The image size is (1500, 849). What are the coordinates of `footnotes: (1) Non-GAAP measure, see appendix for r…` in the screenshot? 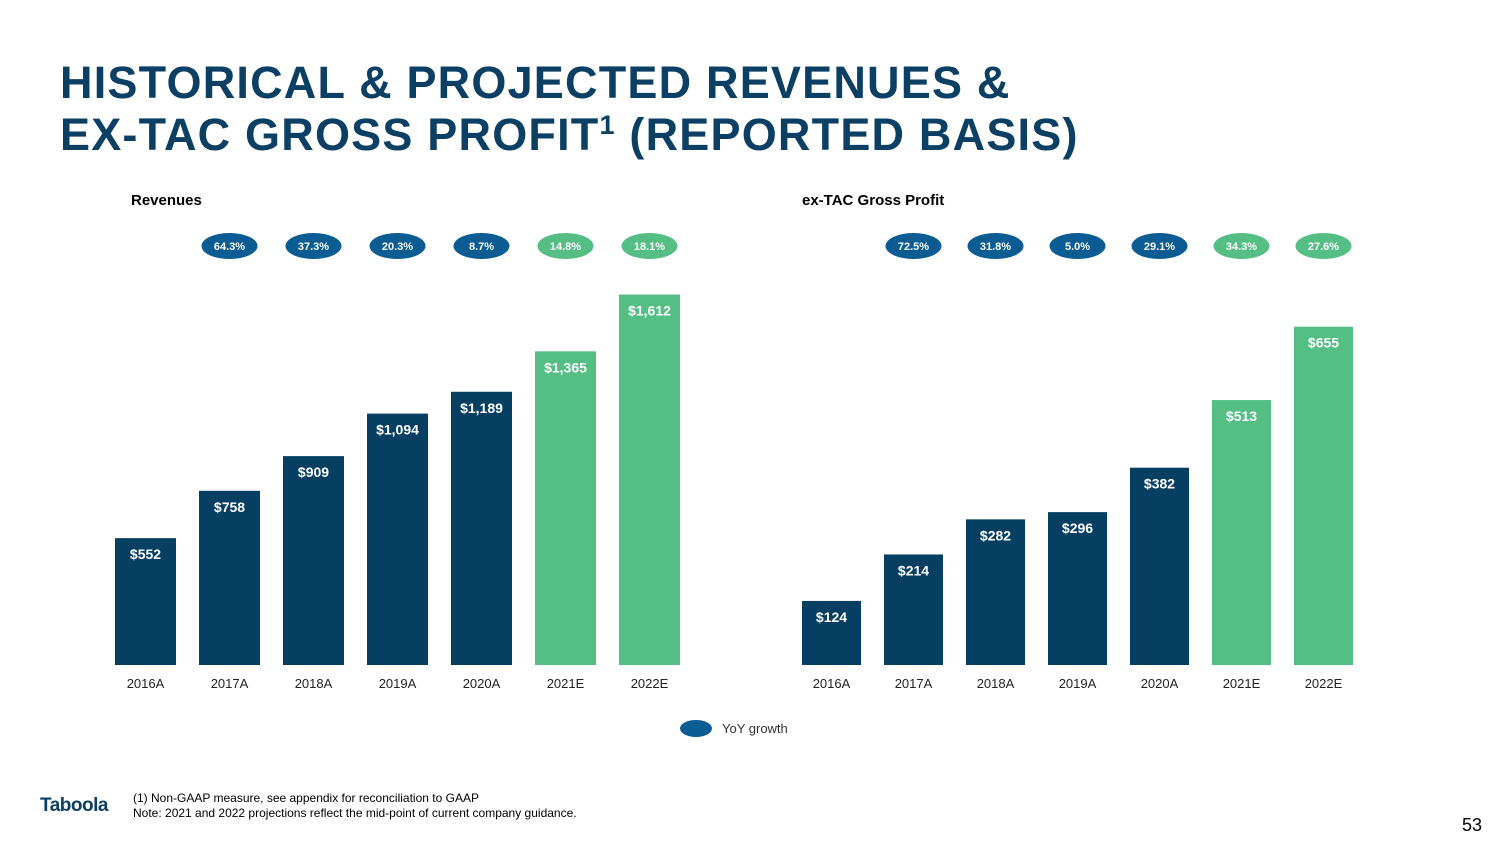 It's located at (355, 806).